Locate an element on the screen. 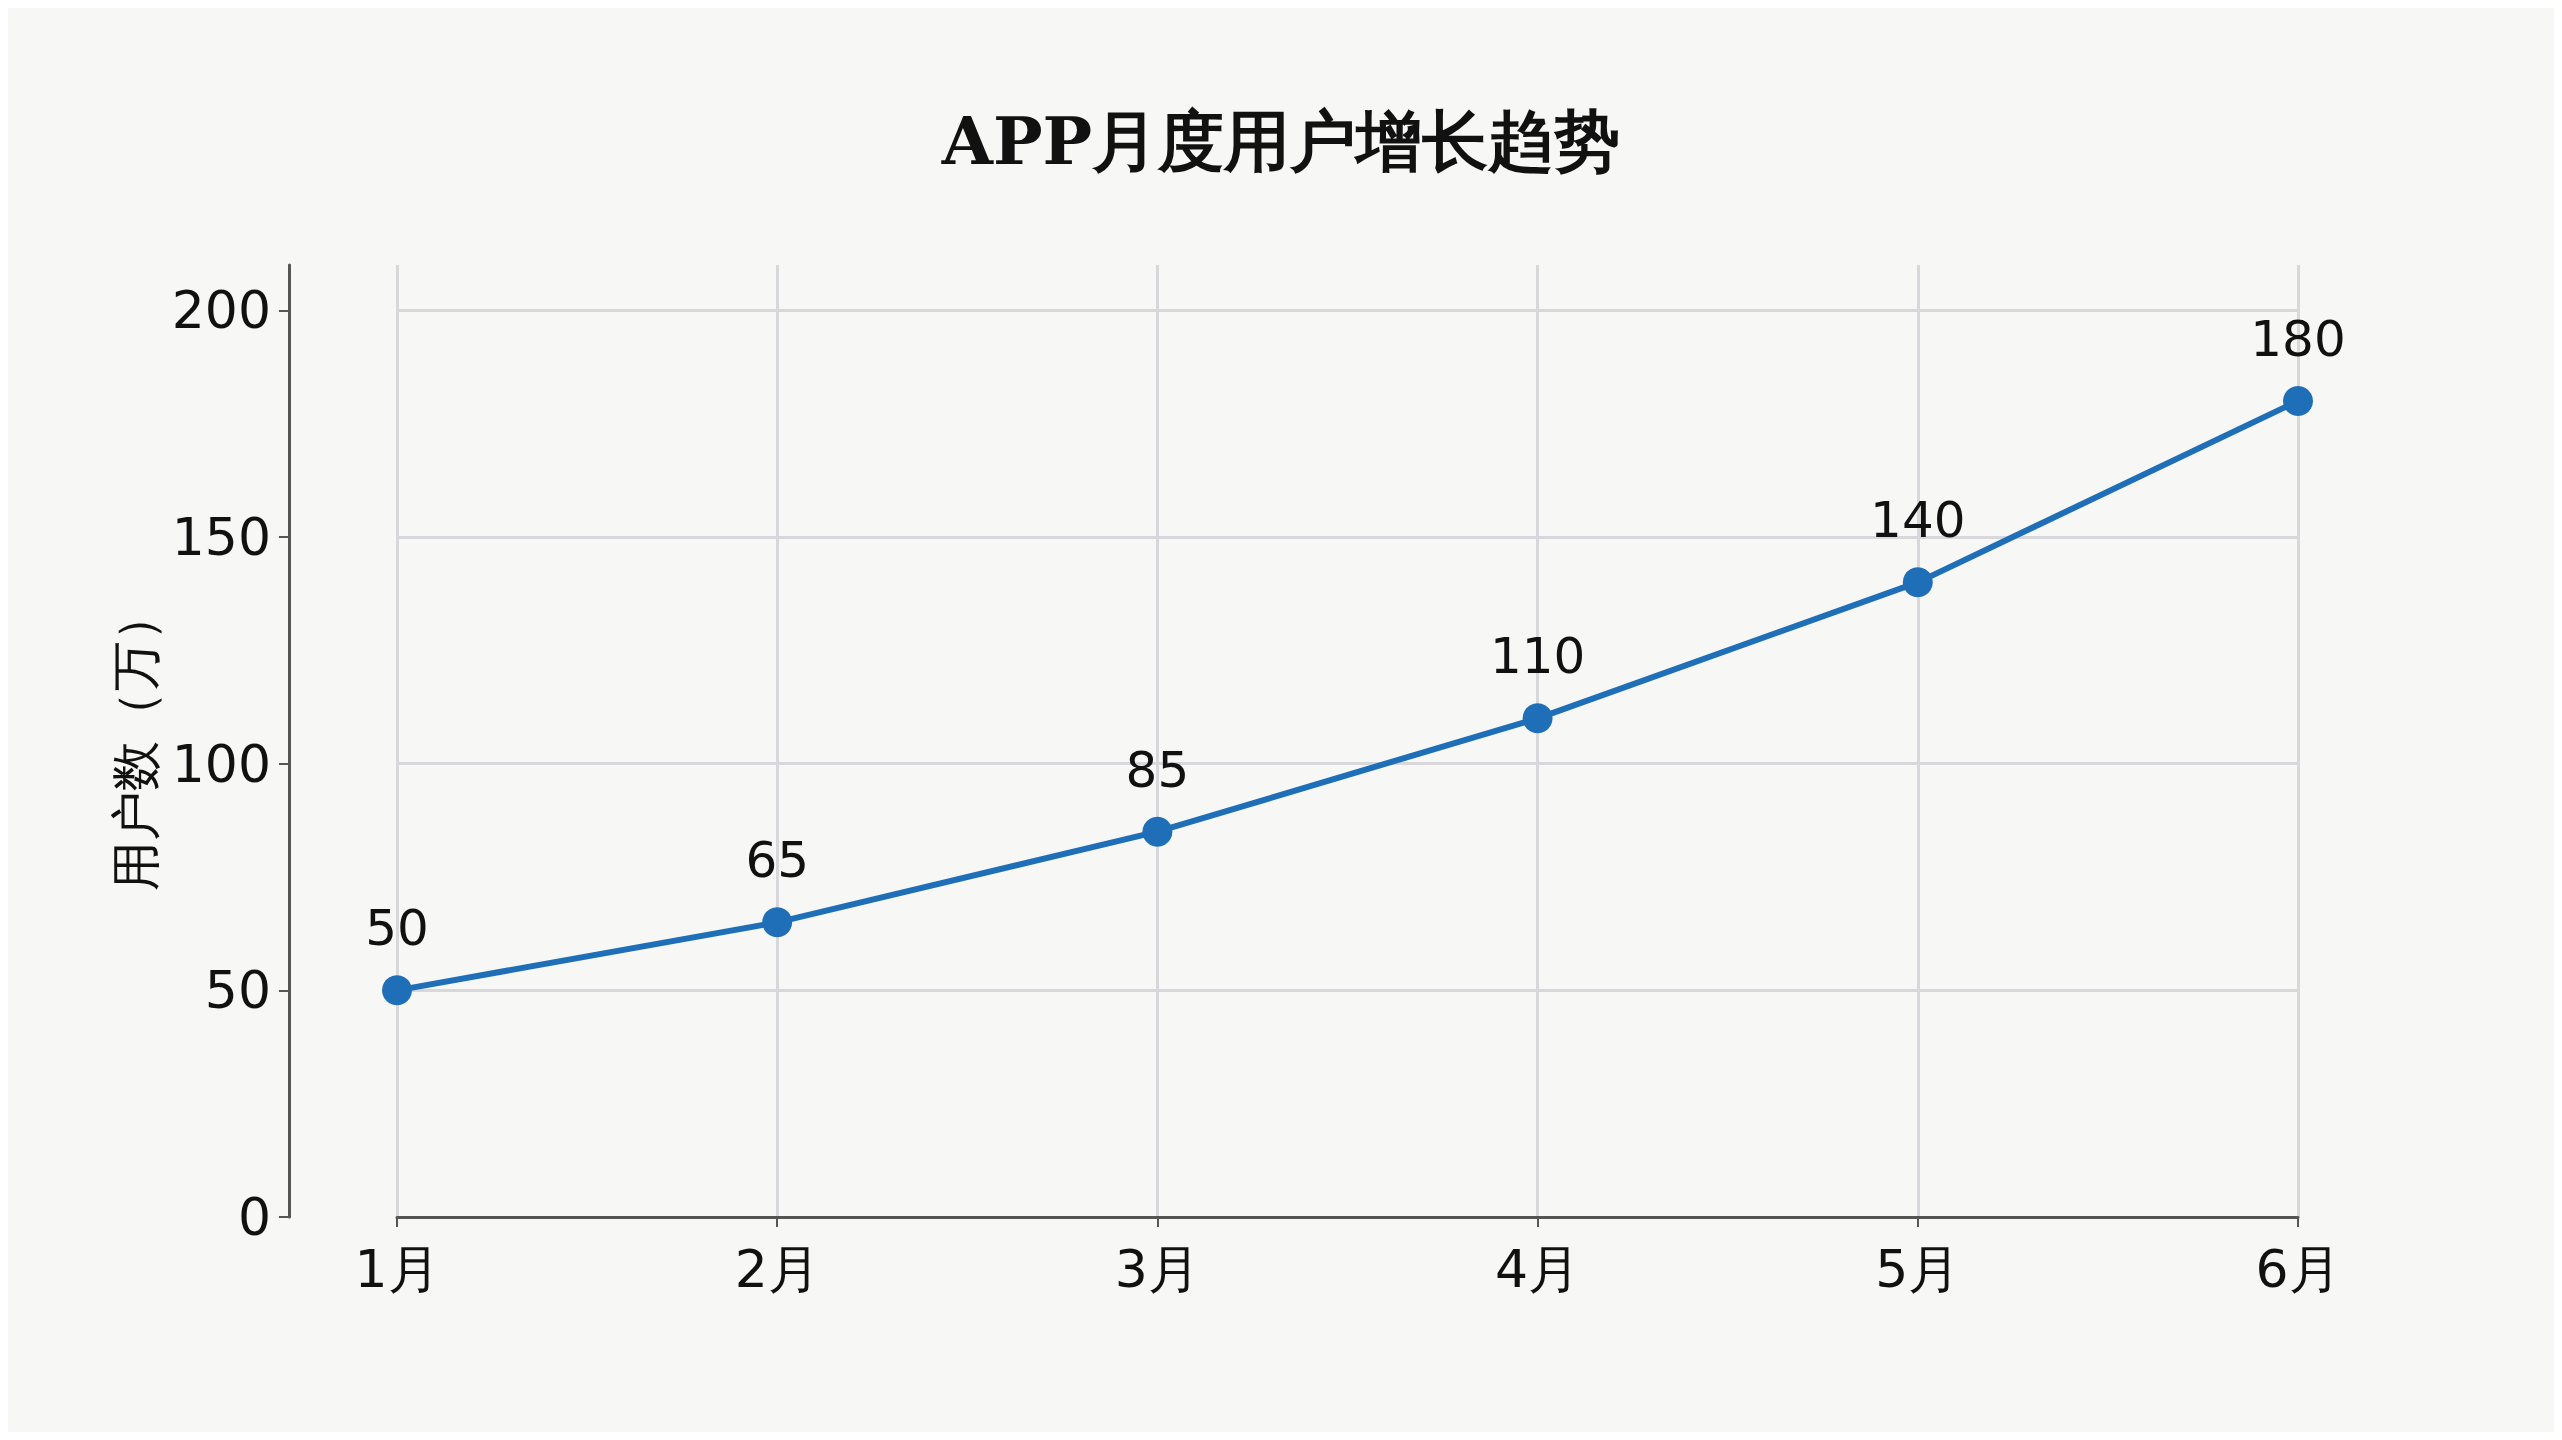 The height and width of the screenshot is (1440, 2562). chart-title: APP月度用户增长趋势 is located at coordinates (1280, 141).